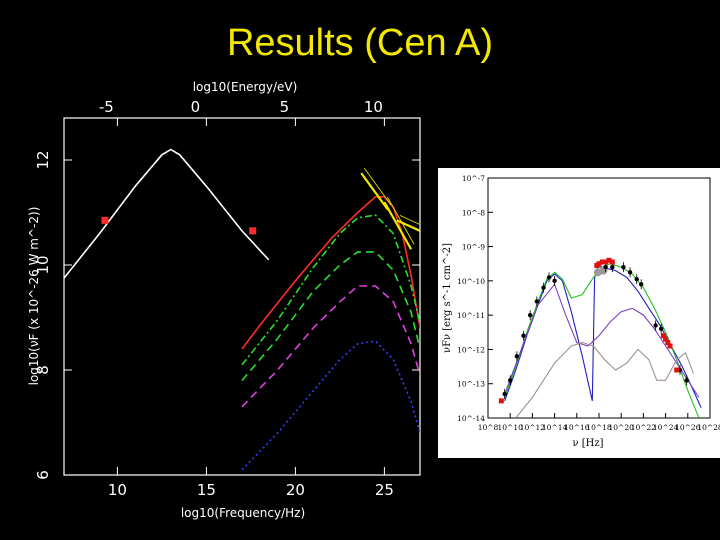 The image size is (720, 540). What do you see at coordinates (206, 490) in the screenshot?
I see `x-tick-label: 15` at bounding box center [206, 490].